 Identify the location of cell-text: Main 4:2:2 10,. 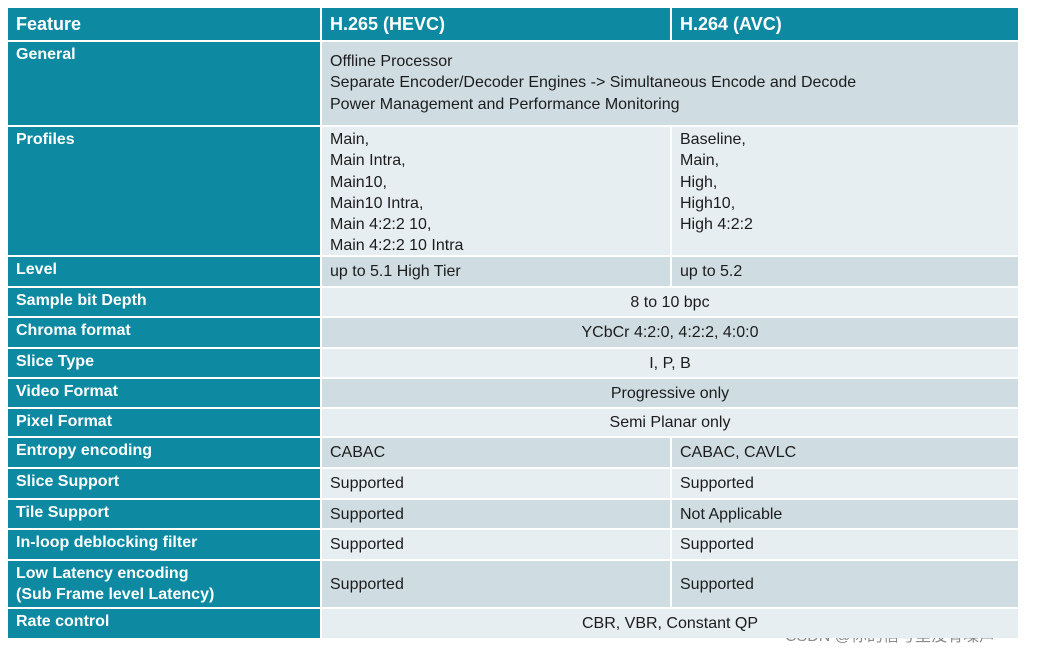
(381, 225).